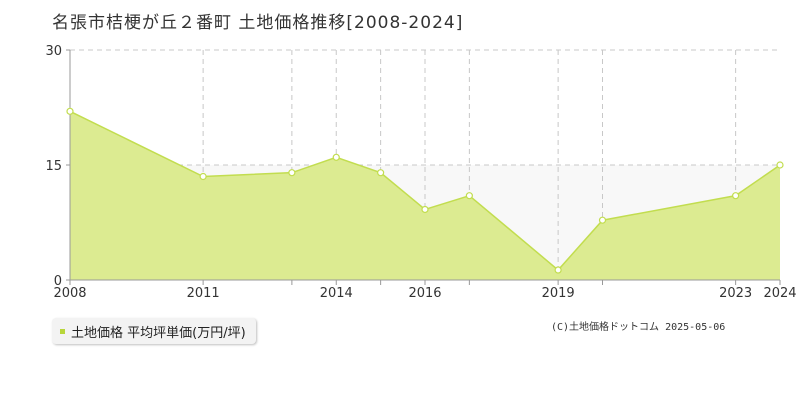  What do you see at coordinates (336, 293) in the screenshot?
I see `x-tick-label: 2014` at bounding box center [336, 293].